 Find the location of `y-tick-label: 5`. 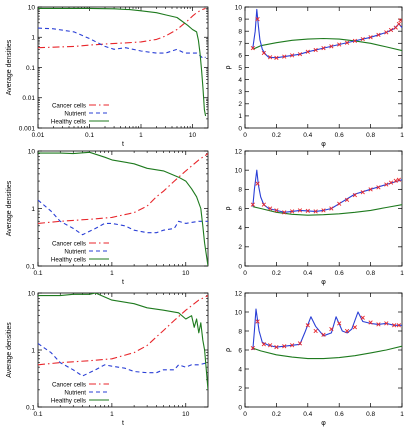

y-tick-label: 5 is located at coordinates (240, 68).